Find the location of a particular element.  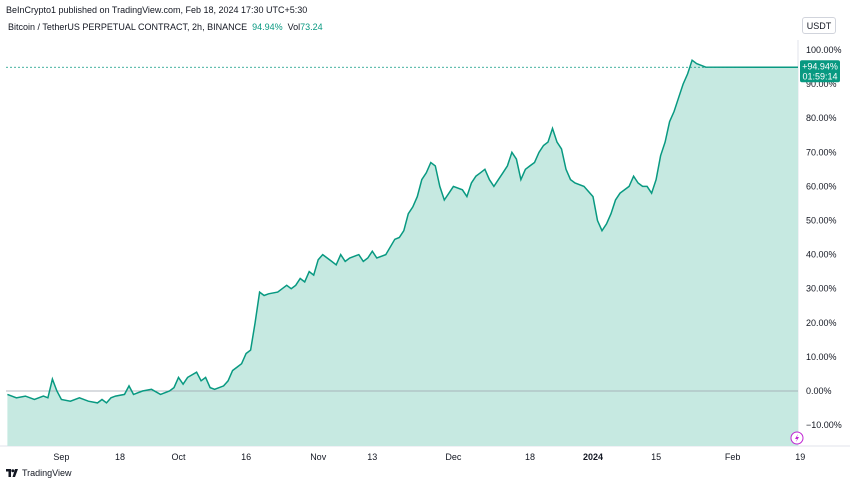

x-tick-label: Oct is located at coordinates (179, 457).